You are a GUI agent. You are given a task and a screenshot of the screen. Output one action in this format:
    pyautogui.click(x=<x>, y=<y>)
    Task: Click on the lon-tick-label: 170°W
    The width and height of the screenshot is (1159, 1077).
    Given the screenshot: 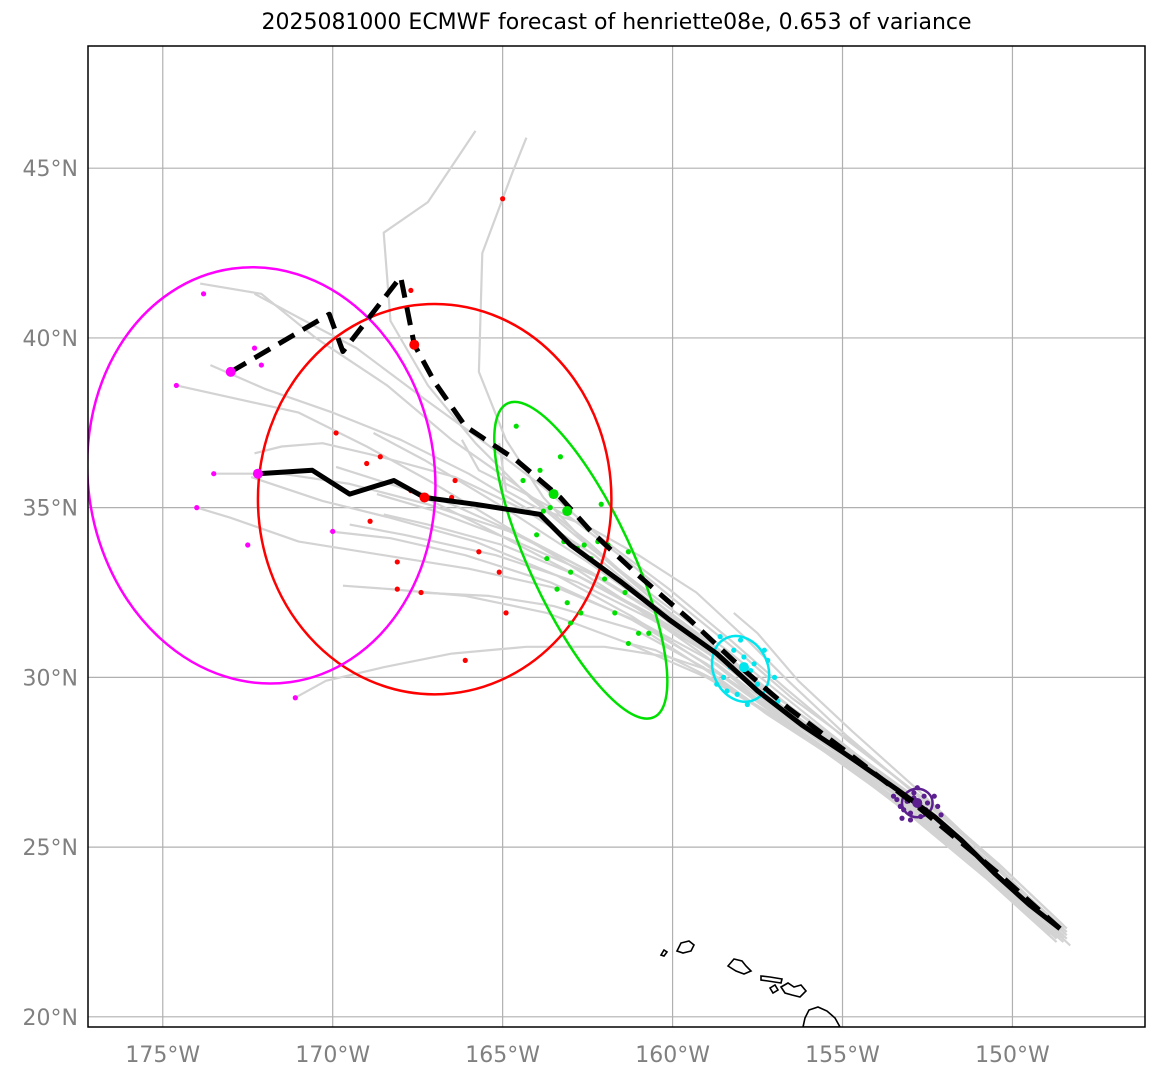 What is the action you would take?
    pyautogui.click(x=332, y=1055)
    